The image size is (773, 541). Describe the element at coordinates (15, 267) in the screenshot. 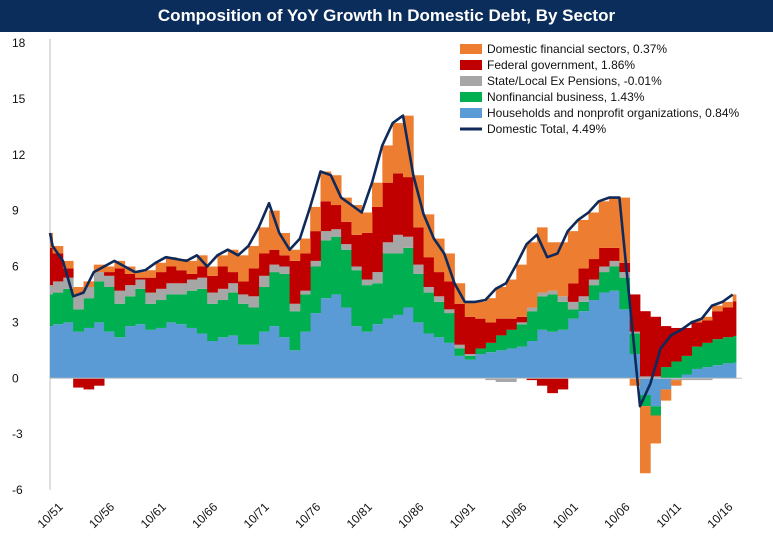

I see `y-tick-label: 6` at that location.